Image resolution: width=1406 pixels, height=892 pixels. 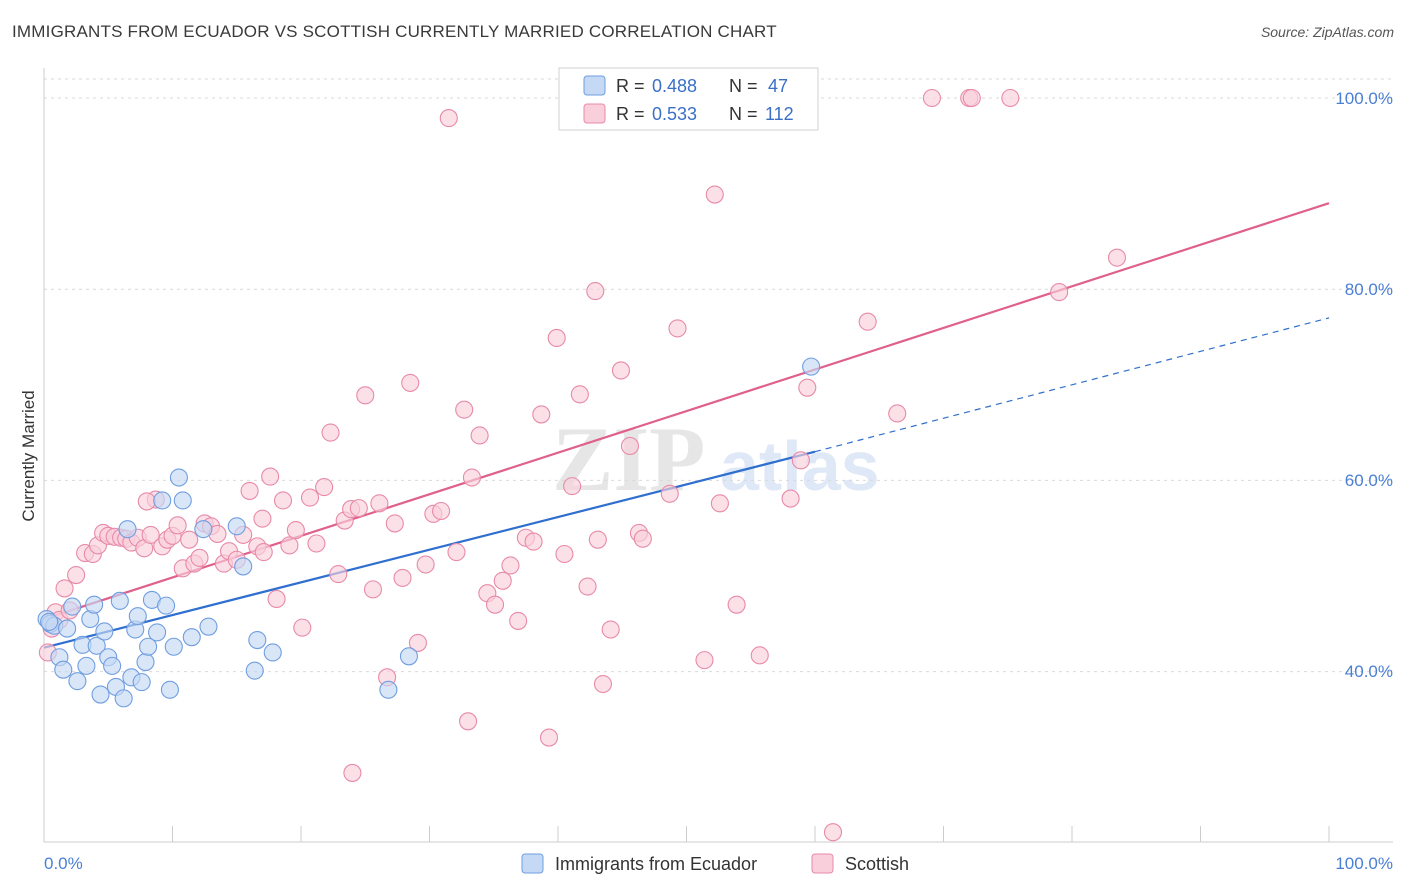 I want to click on legend-item-scottish-swatch, so click(x=822, y=863).